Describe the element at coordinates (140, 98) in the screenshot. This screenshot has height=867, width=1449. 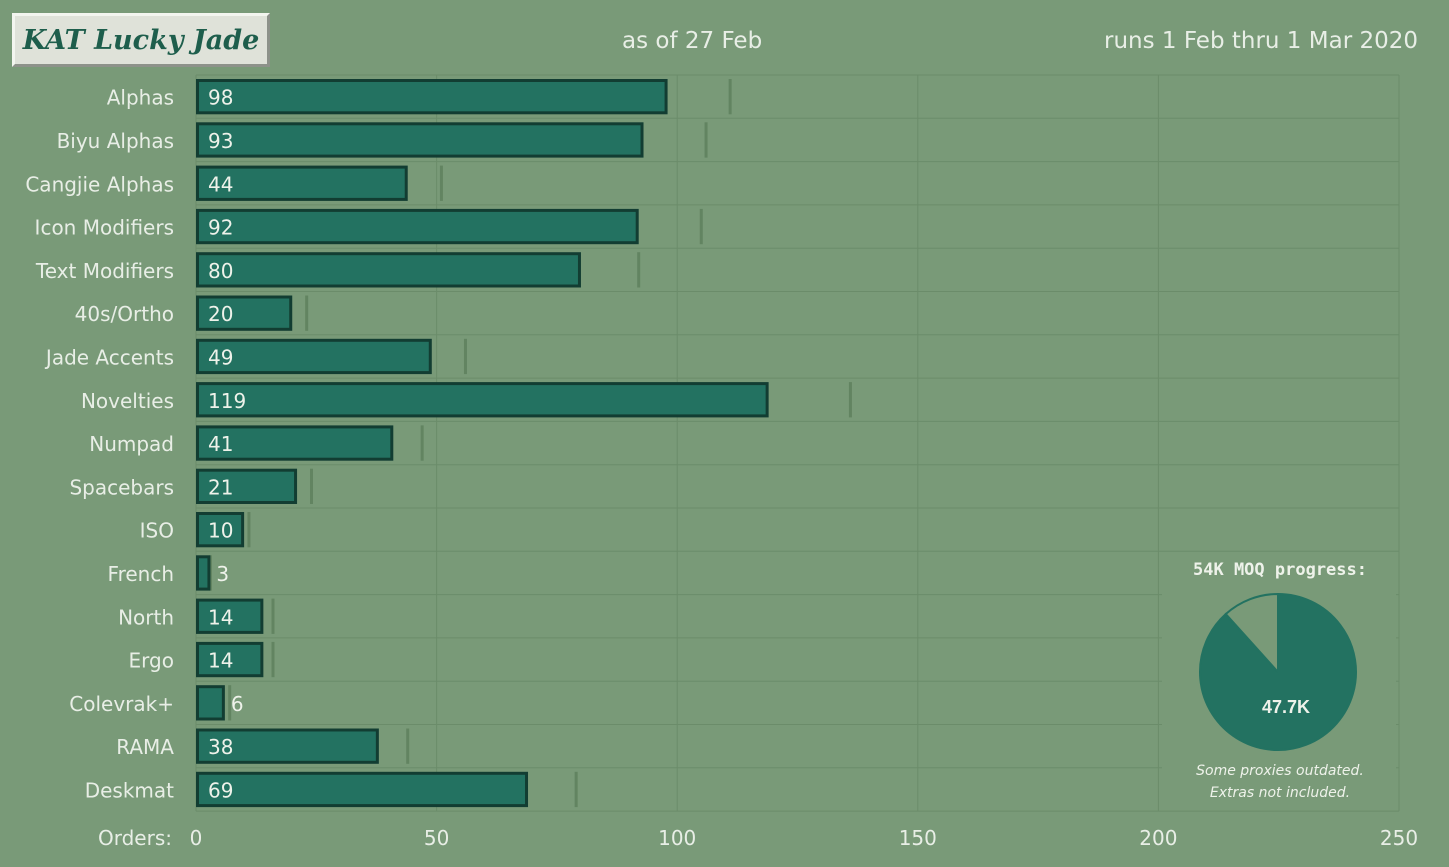
I see `category-label: Alphas` at that location.